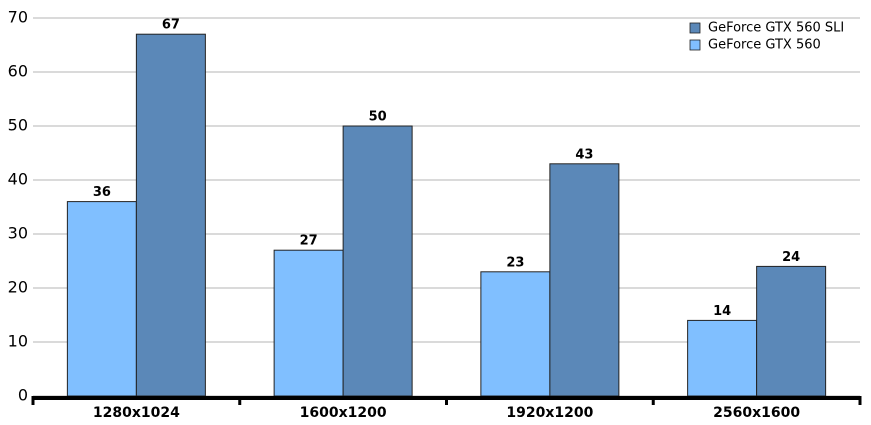 The height and width of the screenshot is (425, 871). Describe the element at coordinates (18, 287) in the screenshot. I see `y-tick-label: 20` at that location.